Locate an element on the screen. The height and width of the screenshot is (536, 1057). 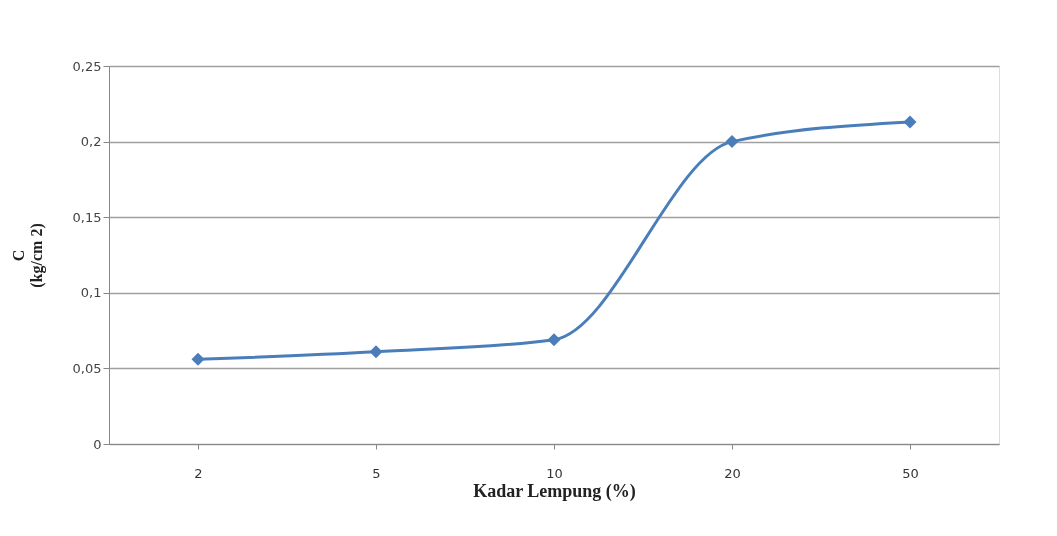
x-tick-label: 5 is located at coordinates (376, 473).